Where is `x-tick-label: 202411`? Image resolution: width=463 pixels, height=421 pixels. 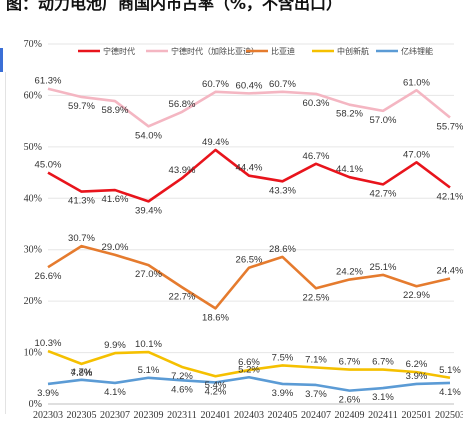
x-tick-label: 202411 is located at coordinates (383, 415).